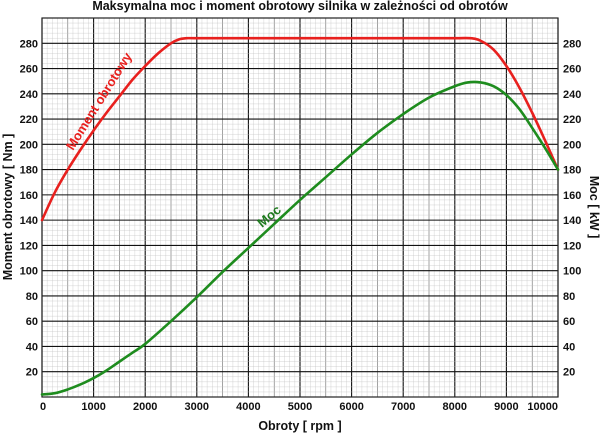  What do you see at coordinates (506, 407) in the screenshot?
I see `x-tick-label: 9000` at bounding box center [506, 407].